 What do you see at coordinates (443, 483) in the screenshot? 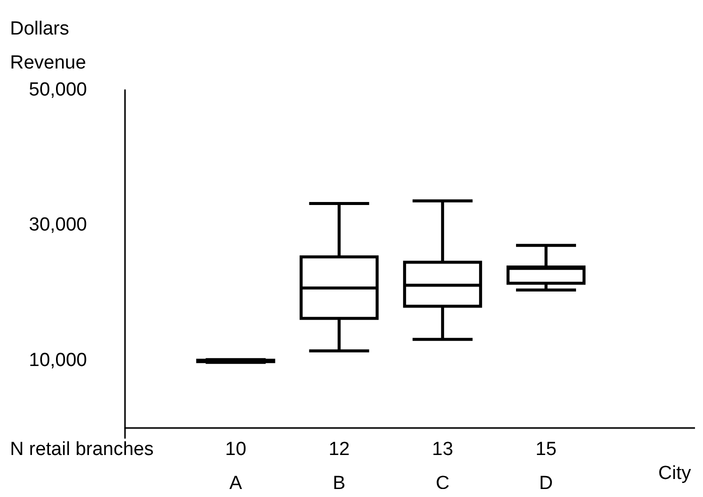
I see `x-tick-label: C` at bounding box center [443, 483].